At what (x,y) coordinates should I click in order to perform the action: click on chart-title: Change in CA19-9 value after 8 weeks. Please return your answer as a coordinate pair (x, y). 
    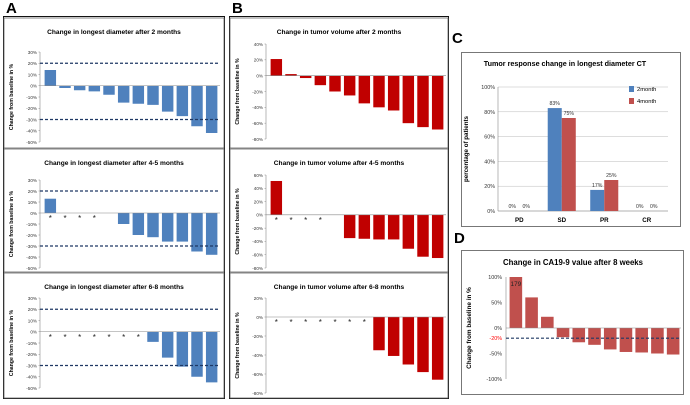
    Looking at the image, I should click on (573, 262).